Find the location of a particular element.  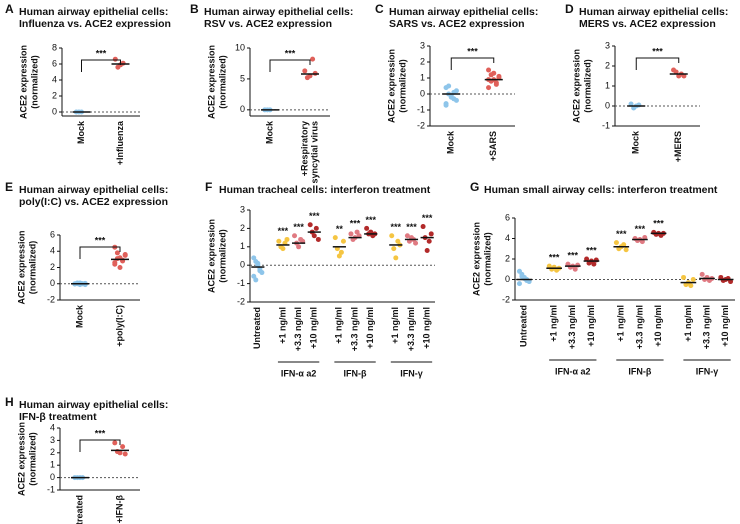

group-label: IFN-α a2 is located at coordinates (573, 371).